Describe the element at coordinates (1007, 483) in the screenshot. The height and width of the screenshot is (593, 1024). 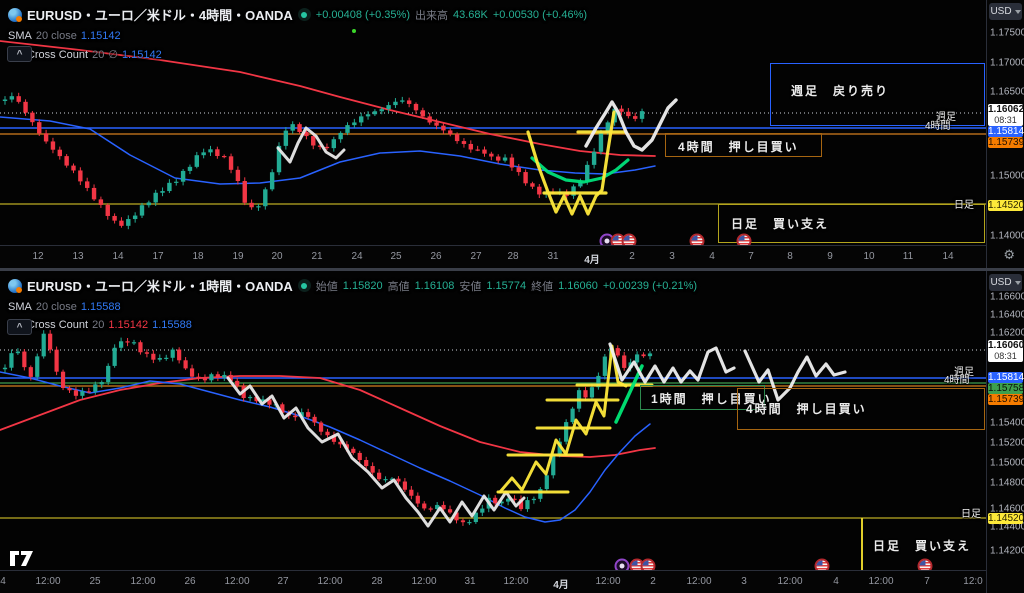
I see `price-axis-label: 1.14800` at that location.